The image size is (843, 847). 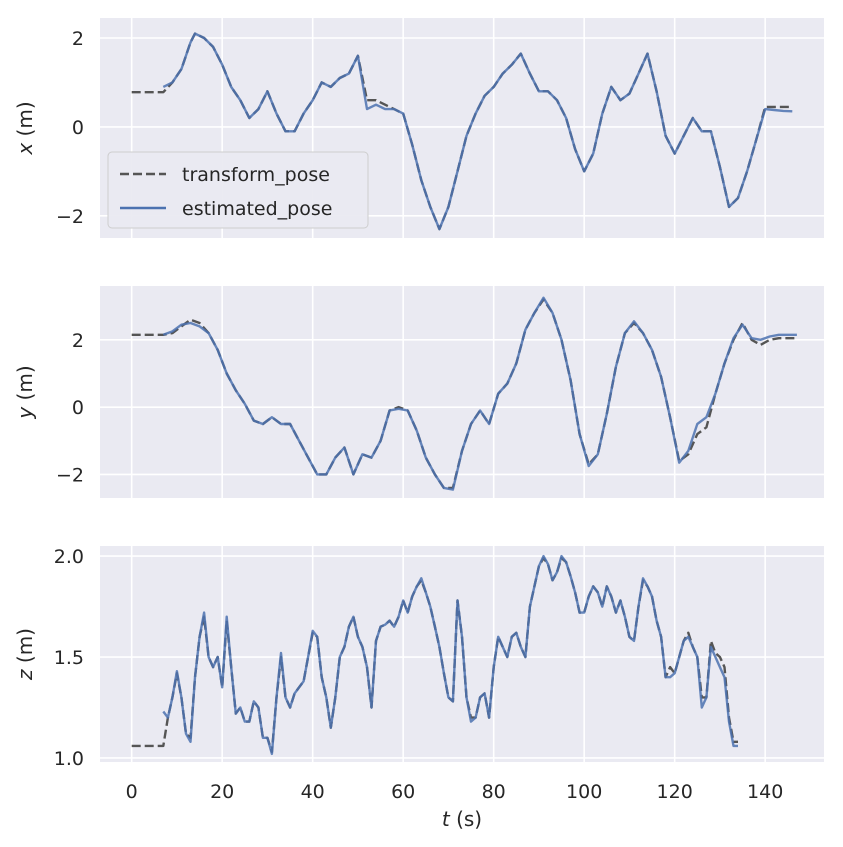 What do you see at coordinates (222, 792) in the screenshot?
I see `x-tick-label: 20` at bounding box center [222, 792].